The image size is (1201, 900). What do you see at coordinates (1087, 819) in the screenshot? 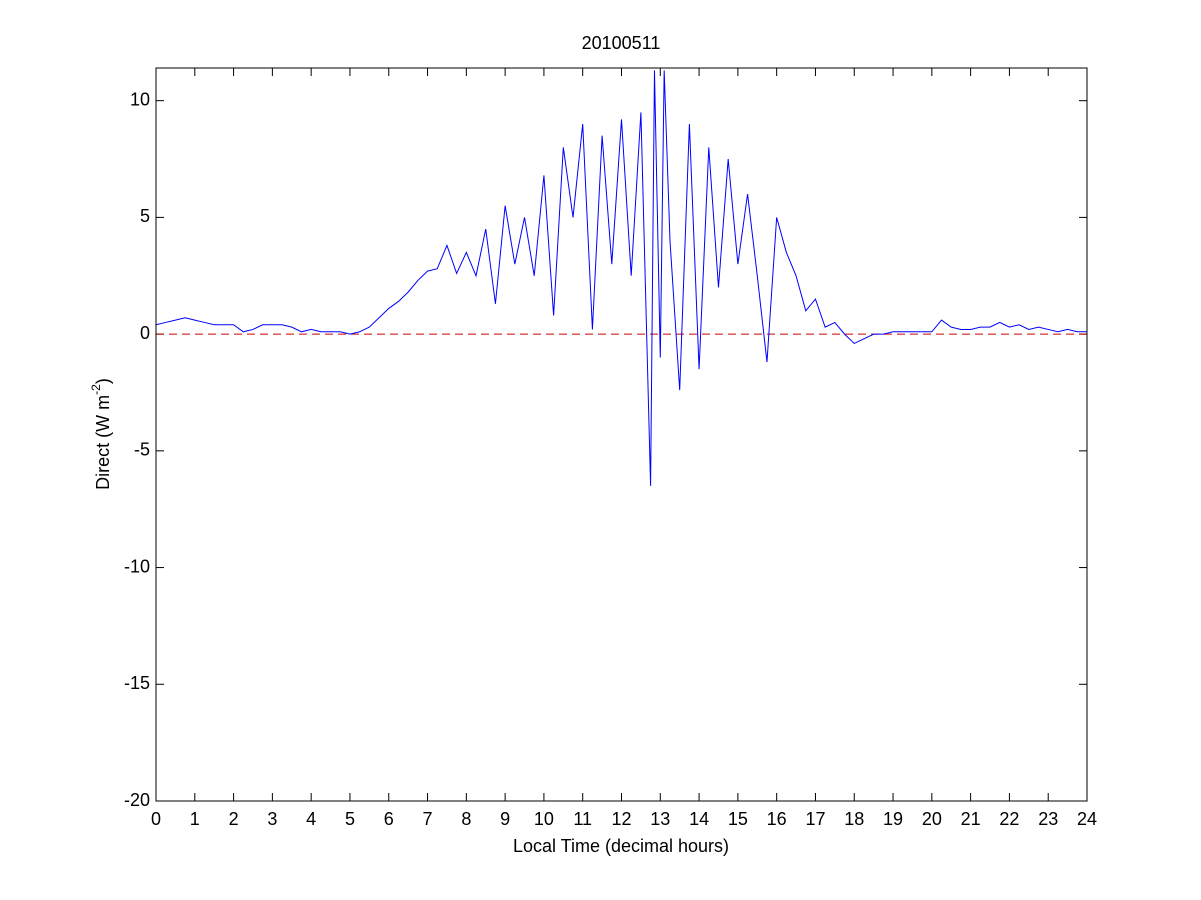
I see `x-tick-label: 24` at bounding box center [1087, 819].